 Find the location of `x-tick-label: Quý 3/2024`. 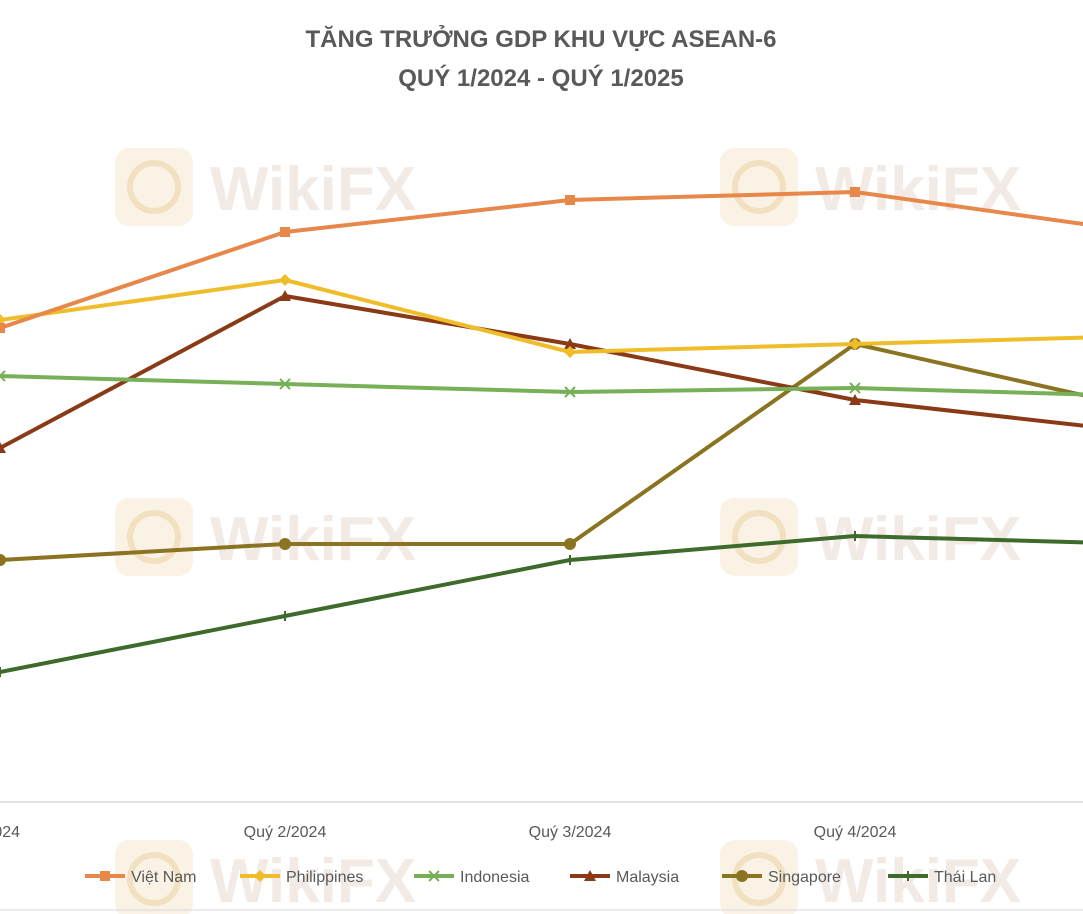

x-tick-label: Quý 3/2024 is located at coordinates (570, 832).